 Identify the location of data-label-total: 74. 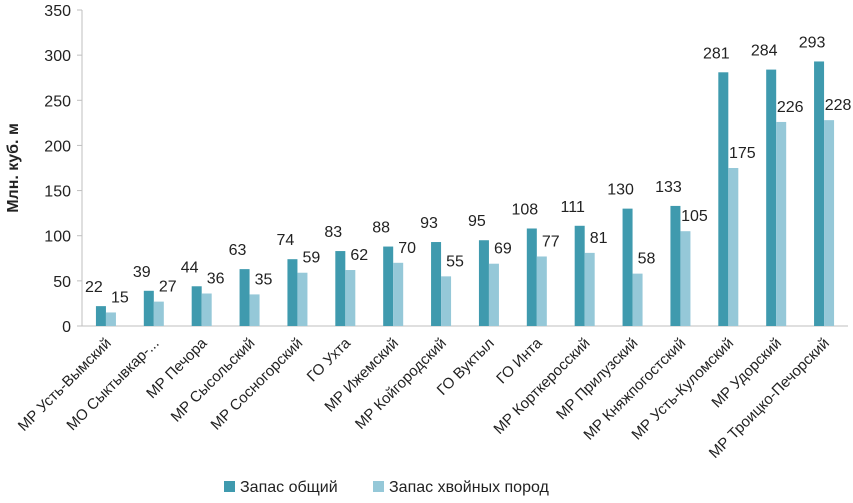
(286, 240).